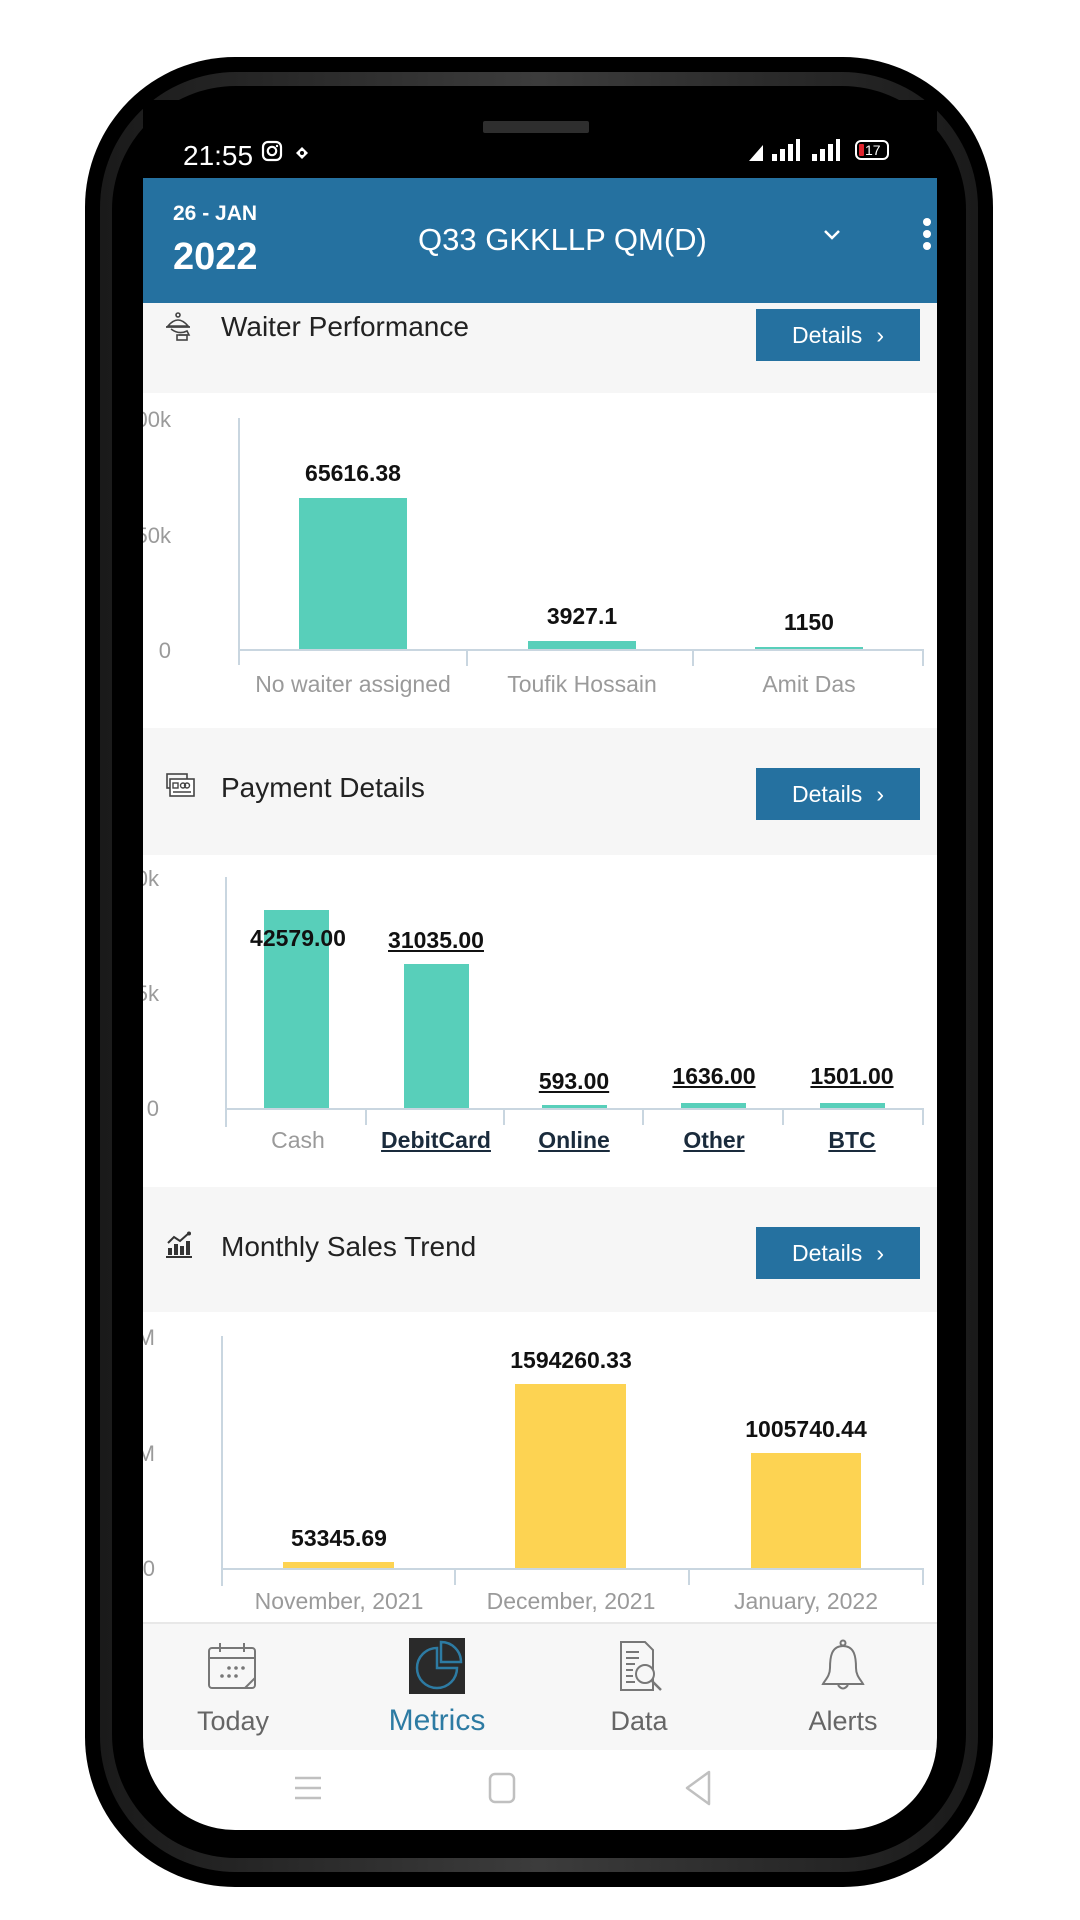 The height and width of the screenshot is (1920, 1080). What do you see at coordinates (323, 787) in the screenshot?
I see `section-title: Payment Details` at bounding box center [323, 787].